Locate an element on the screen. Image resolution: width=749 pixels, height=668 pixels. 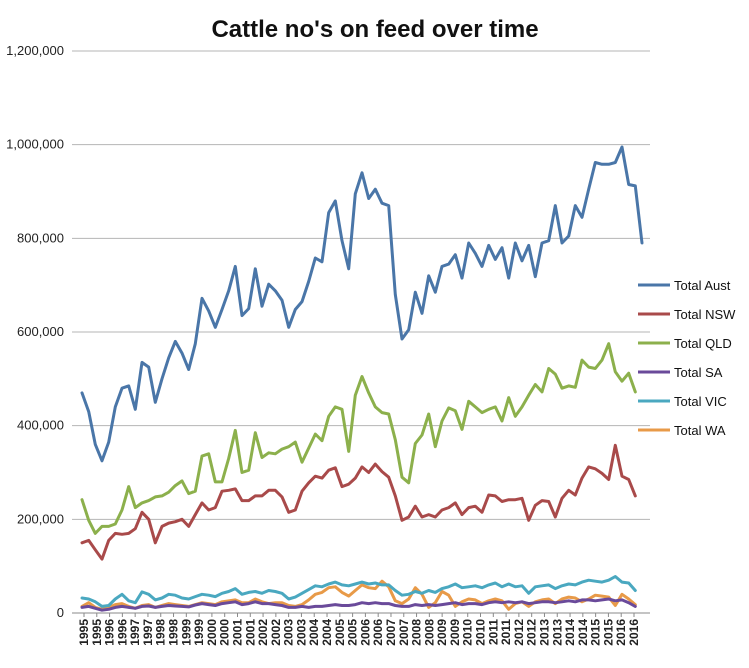
legend-item: Total NSW is located at coordinates (687, 314).